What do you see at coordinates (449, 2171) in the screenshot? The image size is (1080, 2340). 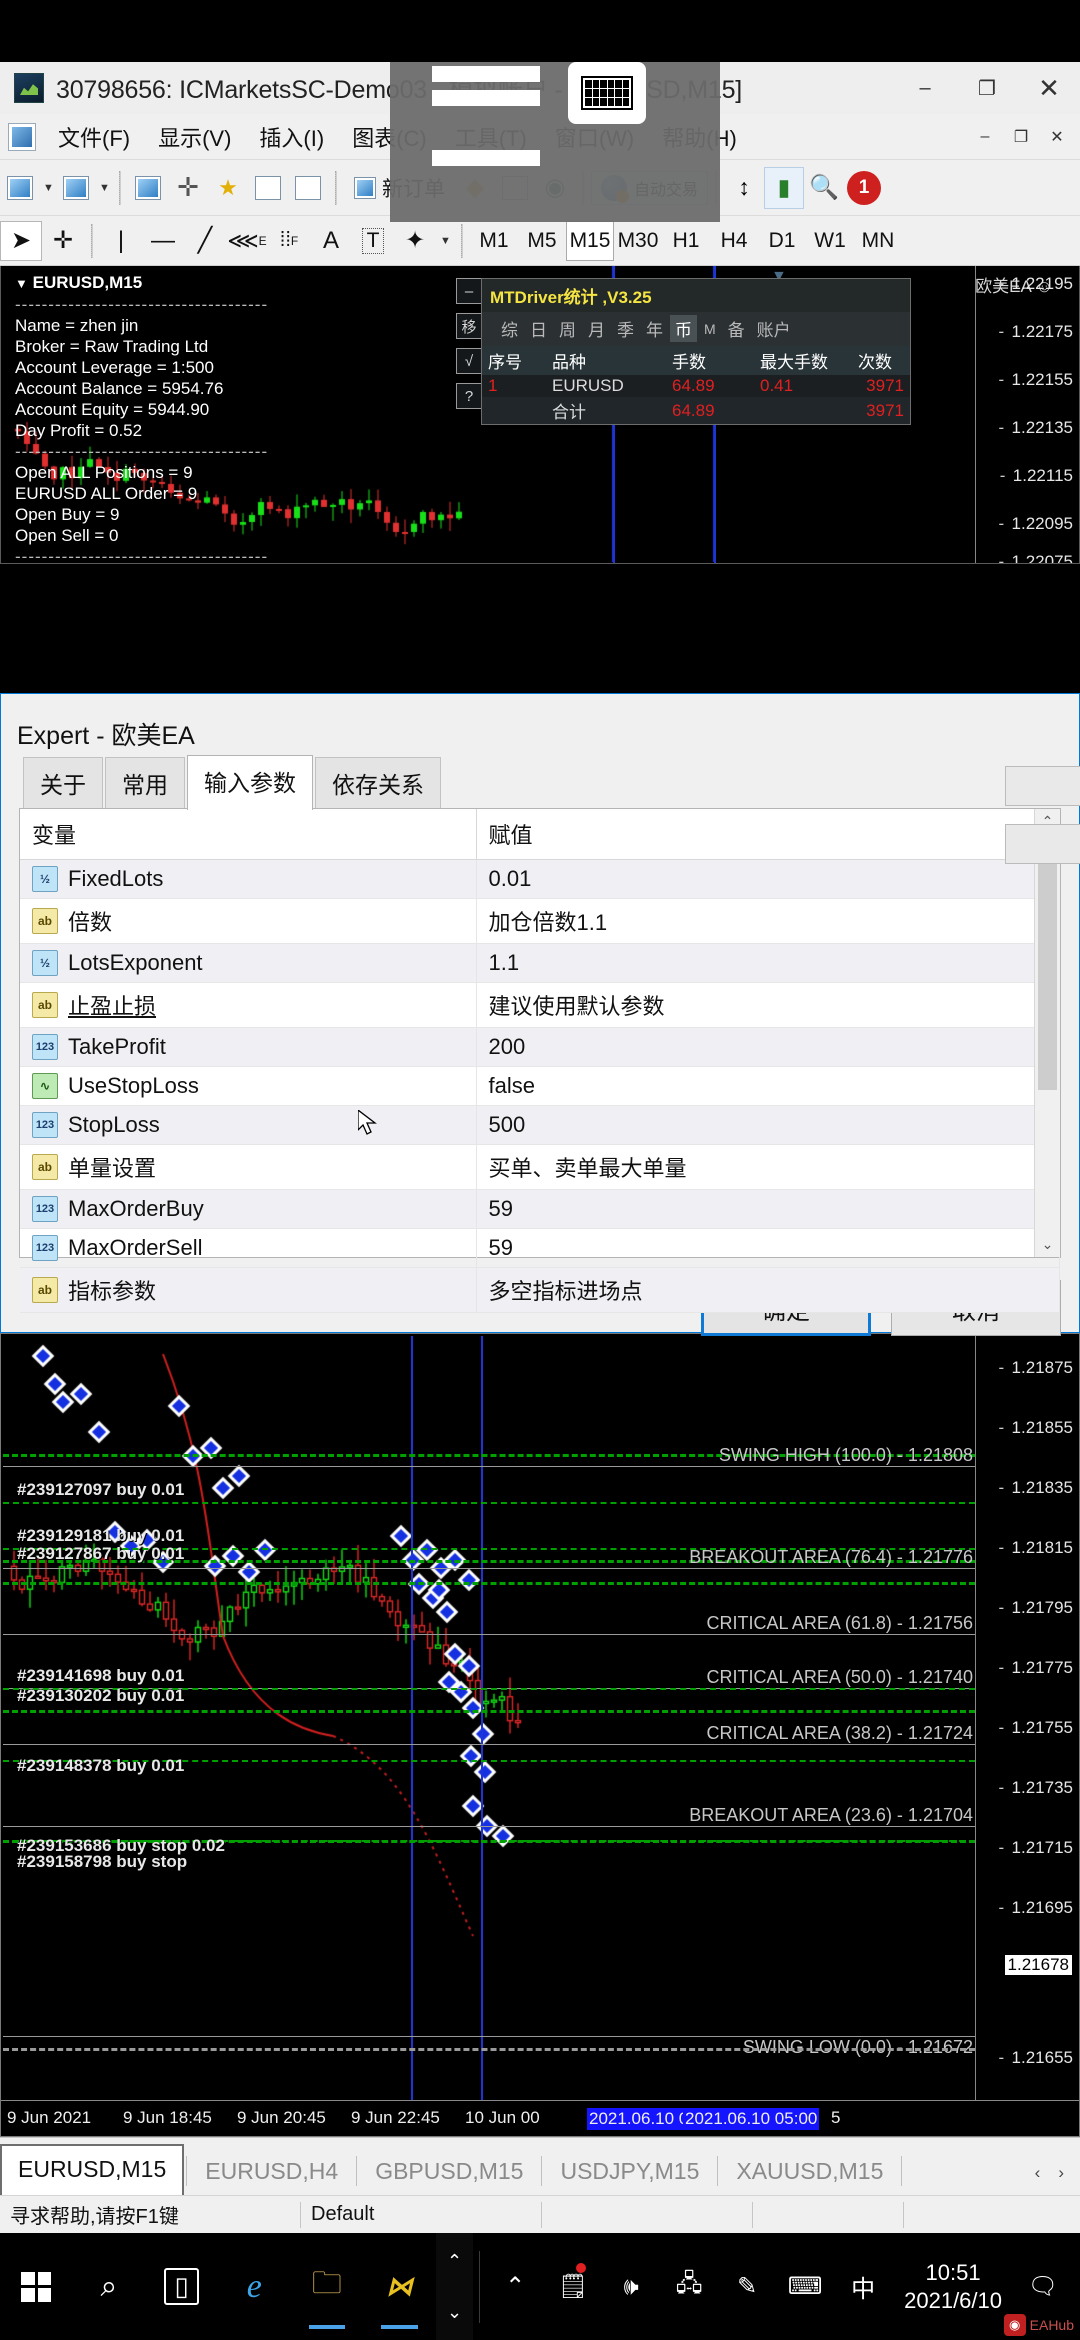 I see `chart-tab-gbpusd-m15: GBPUSD,M15` at bounding box center [449, 2171].